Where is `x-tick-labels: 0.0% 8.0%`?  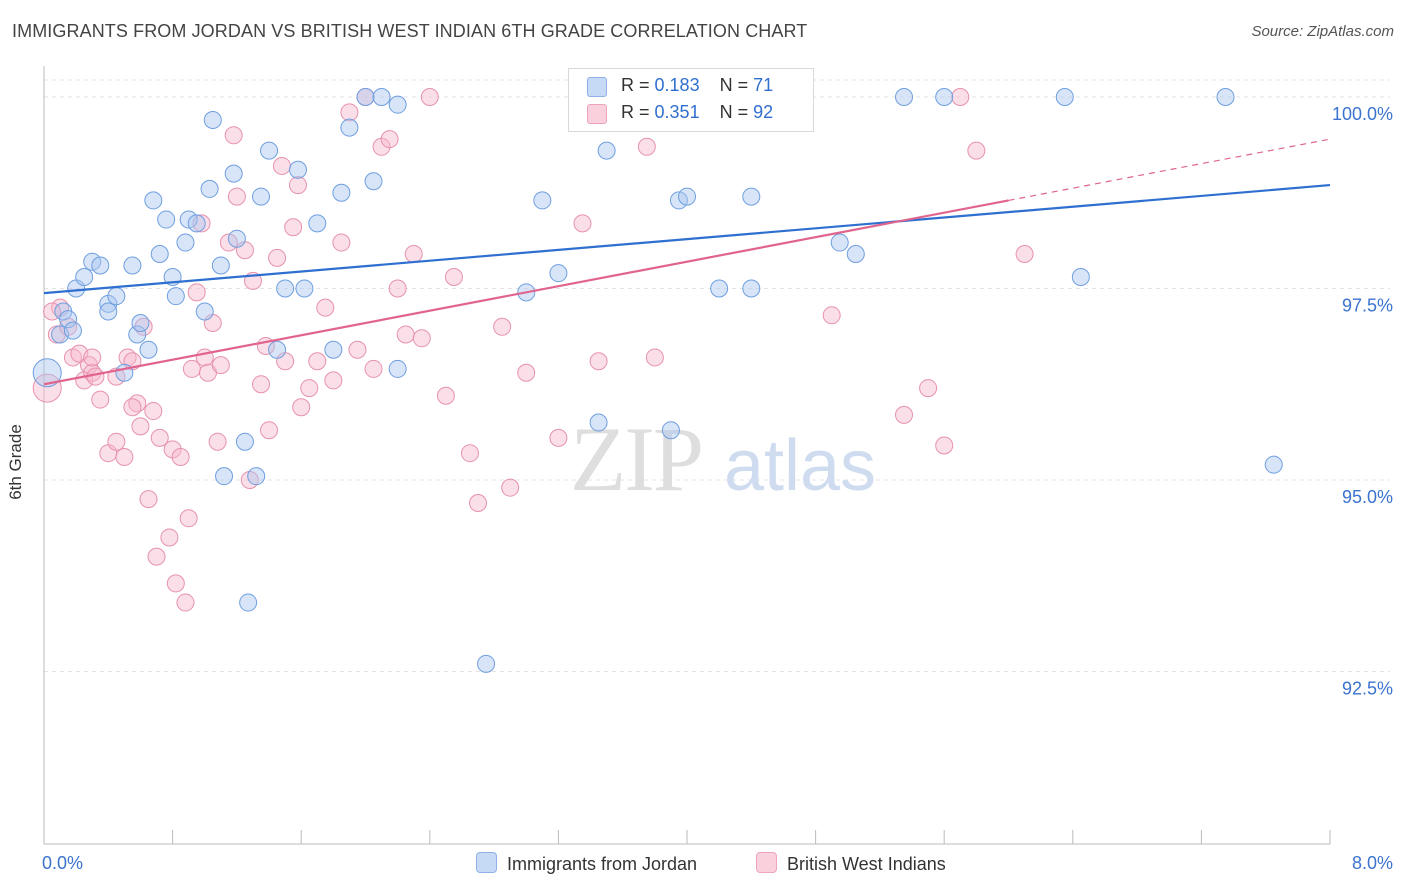
x-tick-labels: 0.0% 8.0% is located at coordinates (717, 863).